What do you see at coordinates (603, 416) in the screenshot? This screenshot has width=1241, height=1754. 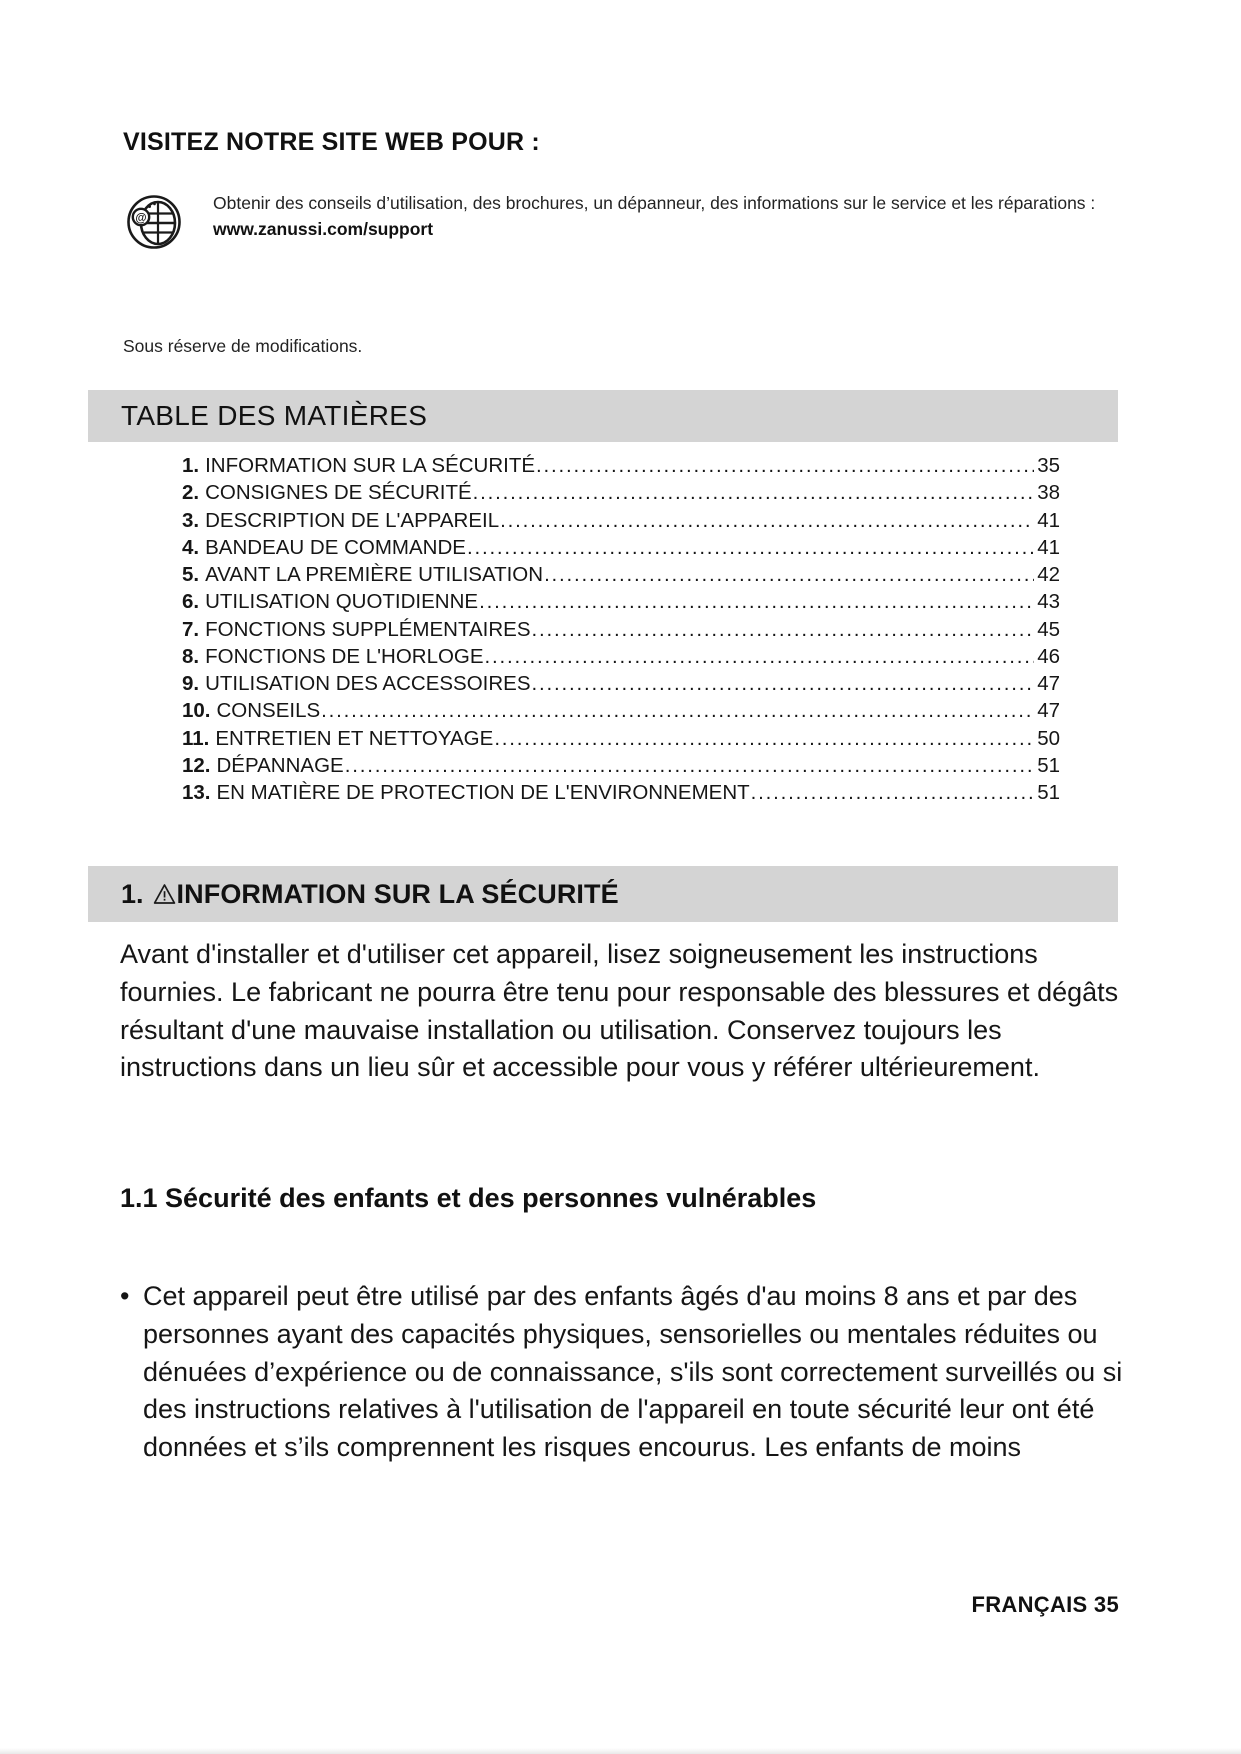 I see `toc-heading-band: TABLE DES MATIÈRES` at bounding box center [603, 416].